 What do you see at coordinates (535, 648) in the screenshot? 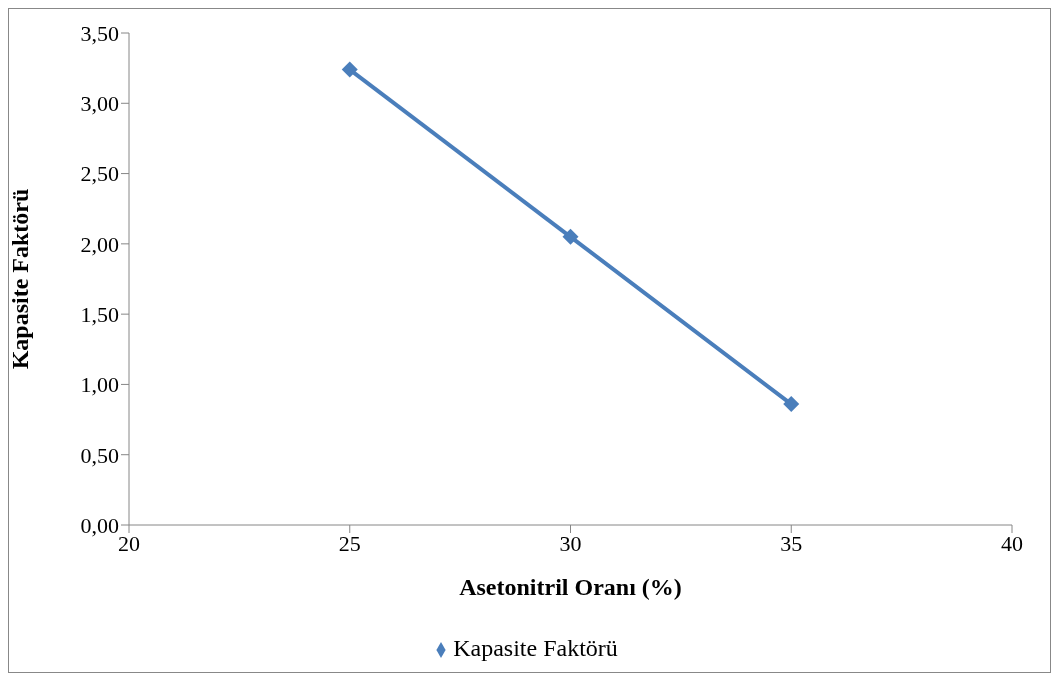
I see `legend-label: Kapasite Faktörü` at bounding box center [535, 648].